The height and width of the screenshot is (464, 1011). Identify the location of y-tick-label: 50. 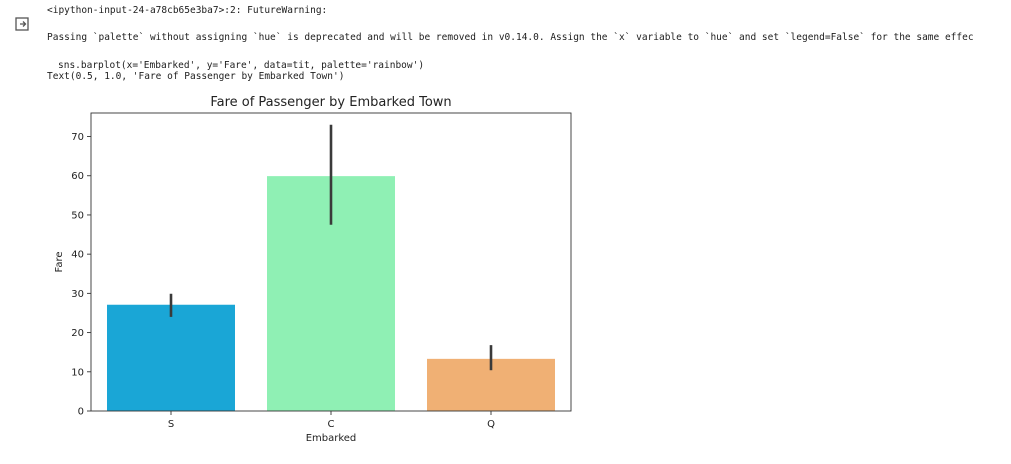
(77, 215).